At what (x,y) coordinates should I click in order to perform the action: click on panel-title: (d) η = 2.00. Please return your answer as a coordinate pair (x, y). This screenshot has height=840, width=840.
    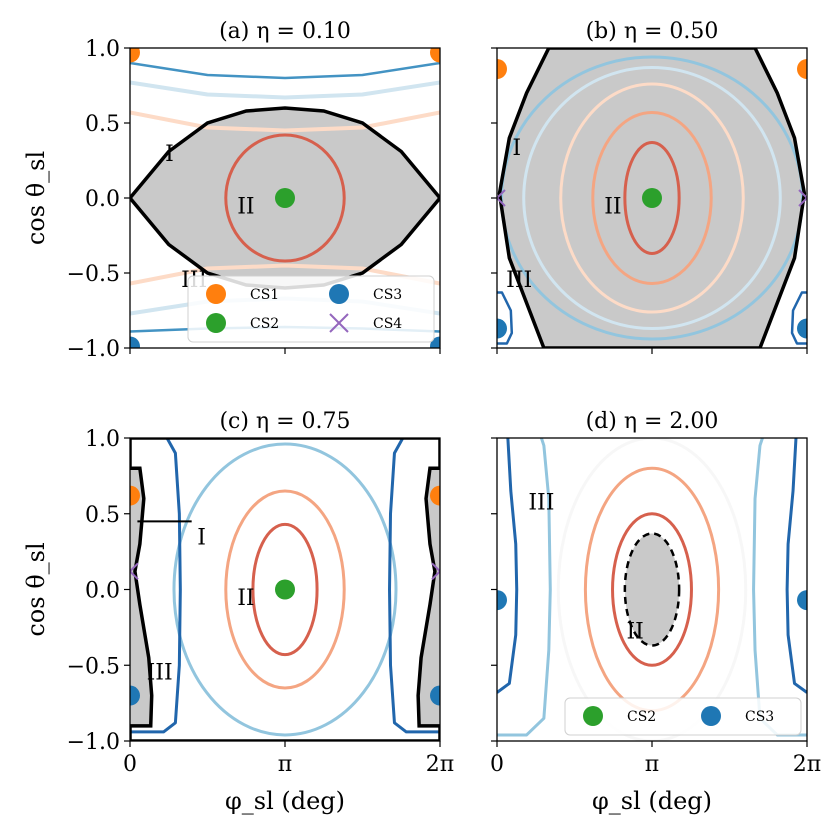
    Looking at the image, I should click on (652, 421).